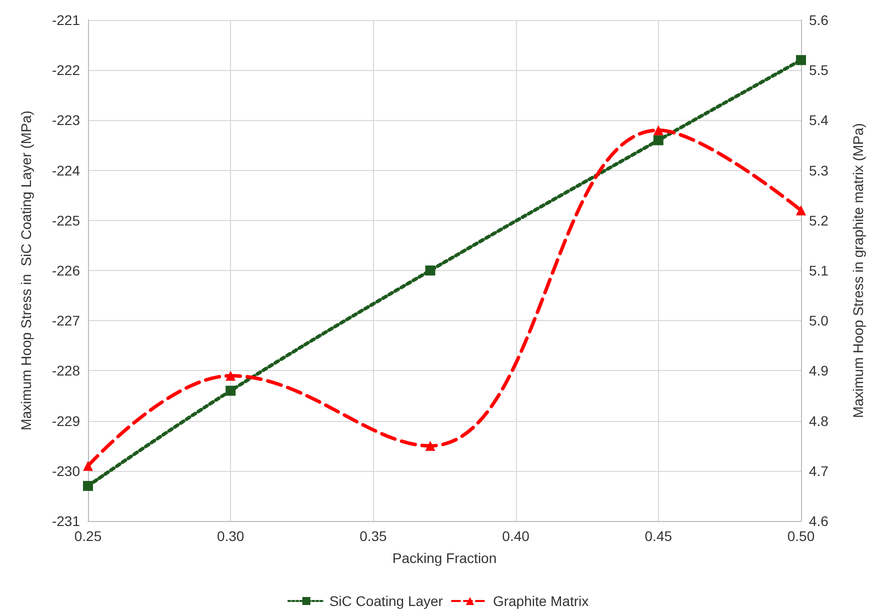  What do you see at coordinates (516, 536) in the screenshot?
I see `x-tick-label: 0.40` at bounding box center [516, 536].